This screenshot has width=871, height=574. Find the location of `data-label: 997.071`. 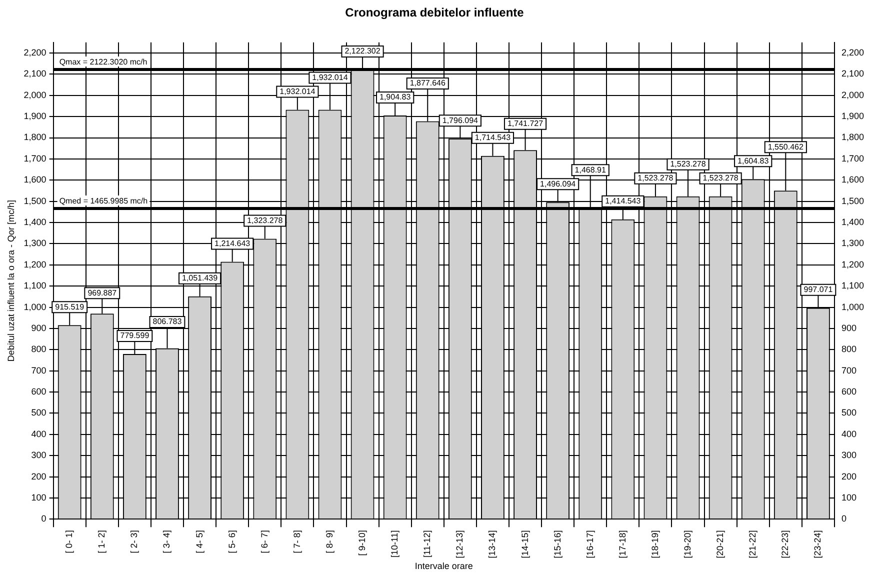

data-label: 997.071 is located at coordinates (819, 289).